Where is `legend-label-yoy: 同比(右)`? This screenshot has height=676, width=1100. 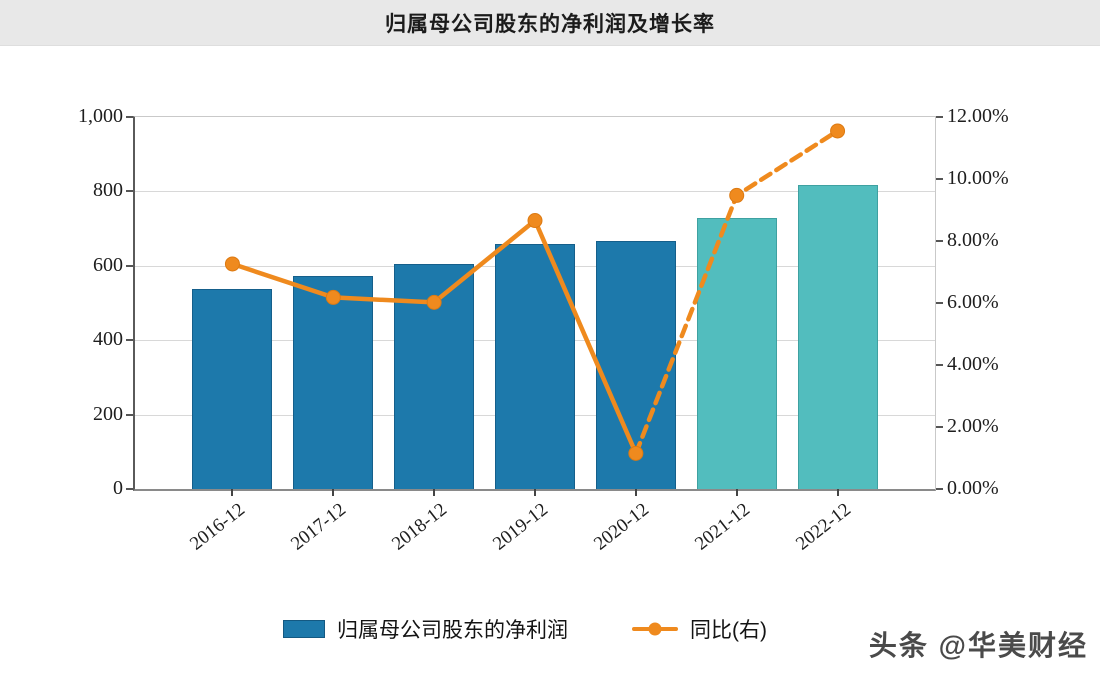
legend-label-yoy: 同比(右) is located at coordinates (728, 630).